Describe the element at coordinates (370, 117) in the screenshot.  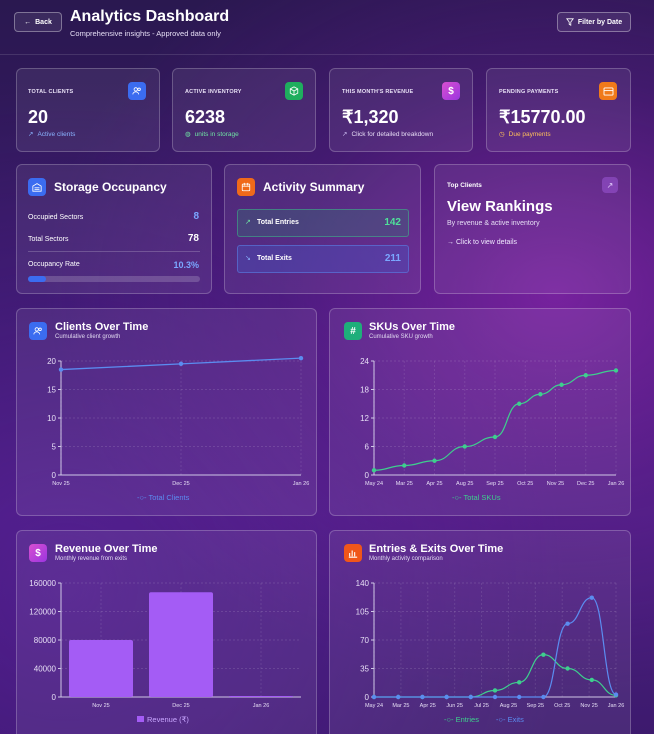
I see `stat-value: ₹1,320` at that location.